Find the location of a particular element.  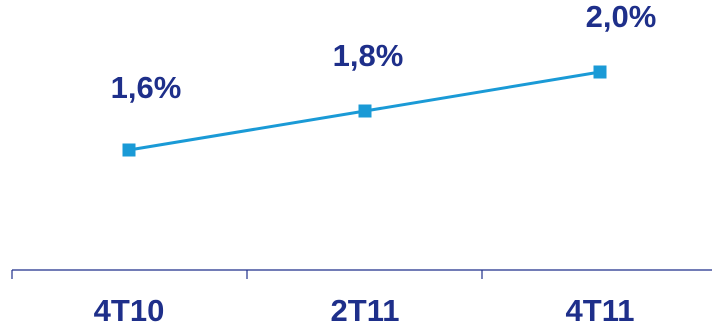

x-tick-label-4t10: 4T10 is located at coordinates (129, 310).